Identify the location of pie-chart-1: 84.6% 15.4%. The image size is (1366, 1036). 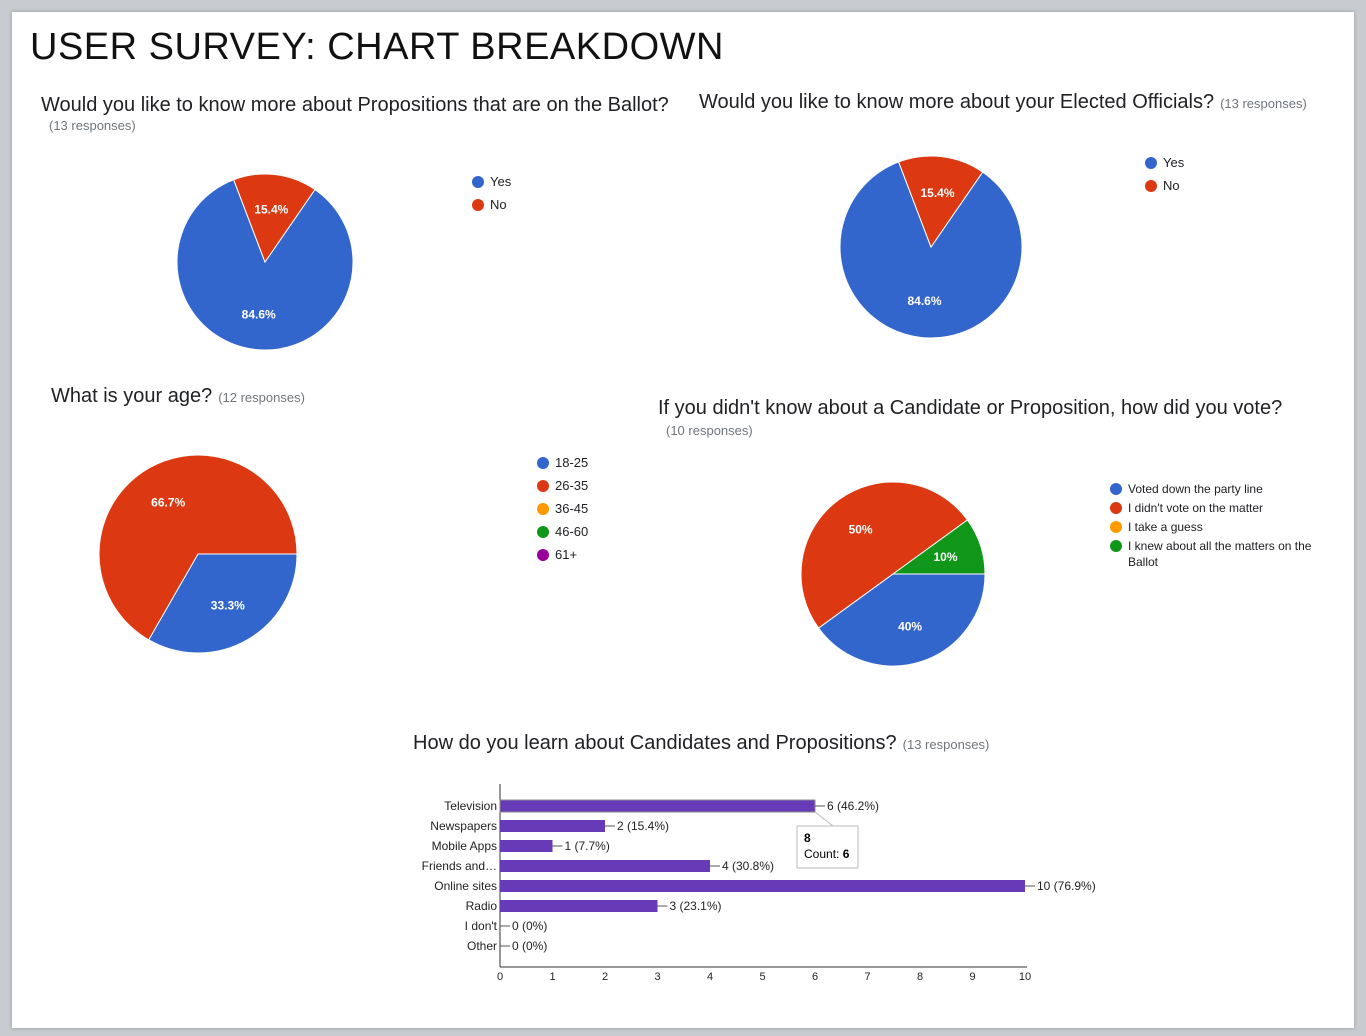
(265, 262).